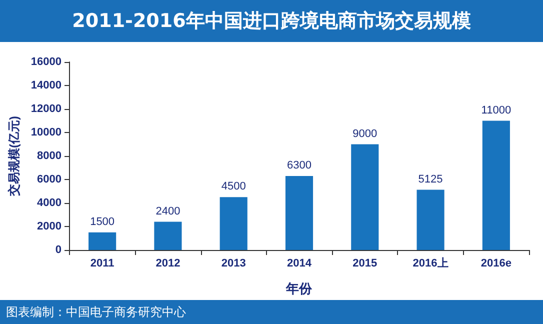 This screenshot has height=324, width=543. I want to click on y-tick-label: 12000, so click(46, 109).